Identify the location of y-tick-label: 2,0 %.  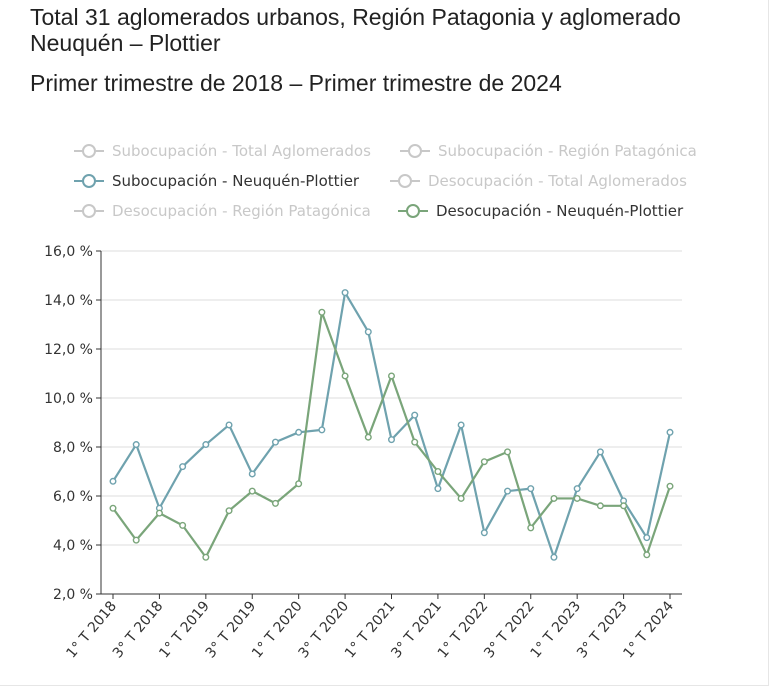
(73, 595).